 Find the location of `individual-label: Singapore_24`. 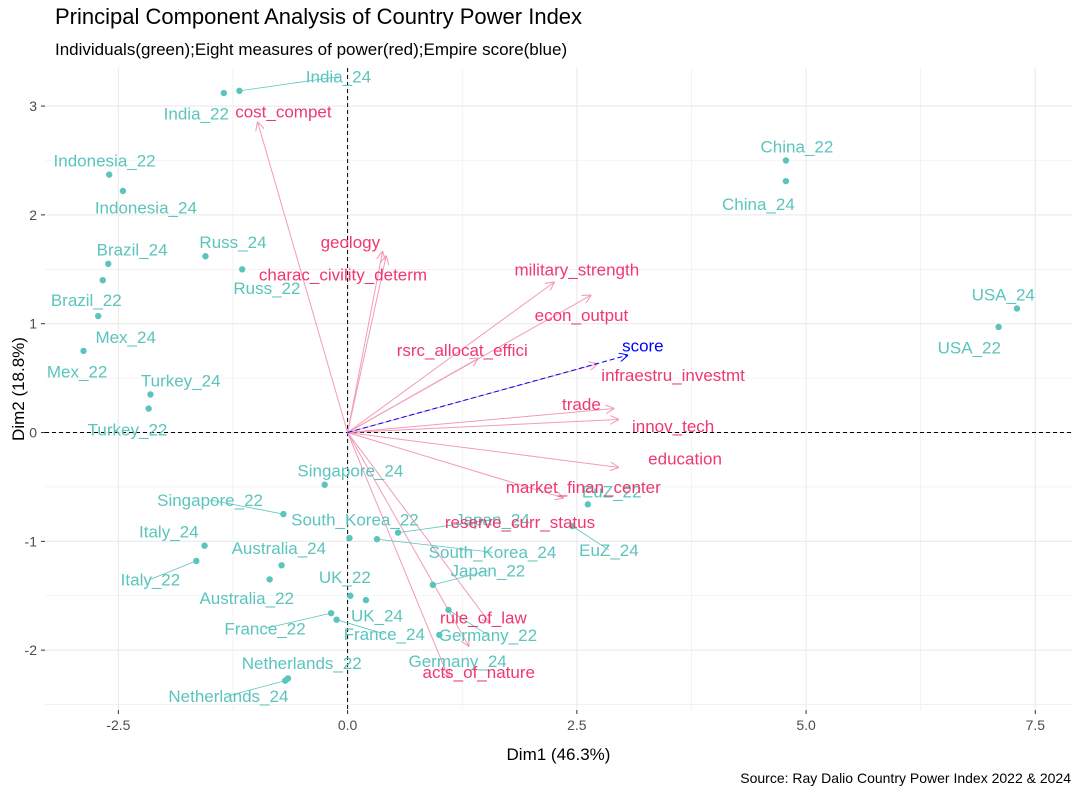

individual-label: Singapore_24 is located at coordinates (350, 471).